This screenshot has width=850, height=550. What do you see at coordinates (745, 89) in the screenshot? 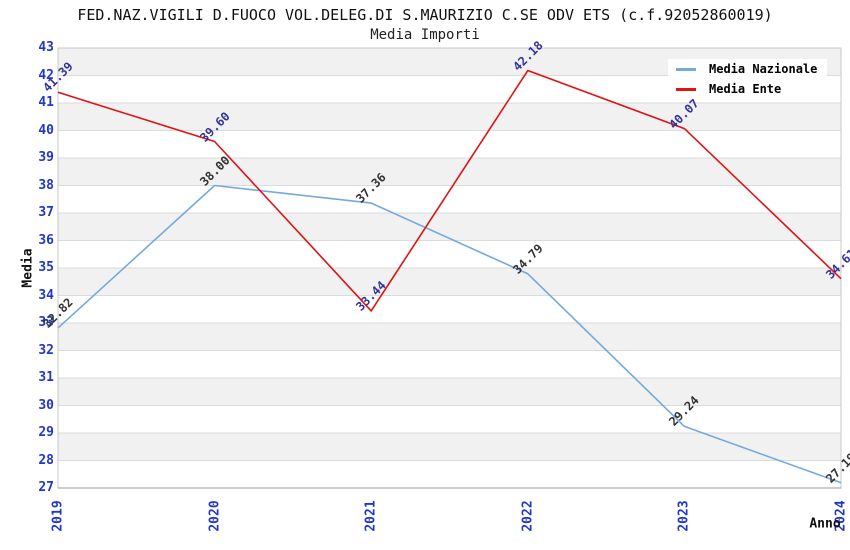
I see `legend-label-media-ente: Media Ente` at bounding box center [745, 89].